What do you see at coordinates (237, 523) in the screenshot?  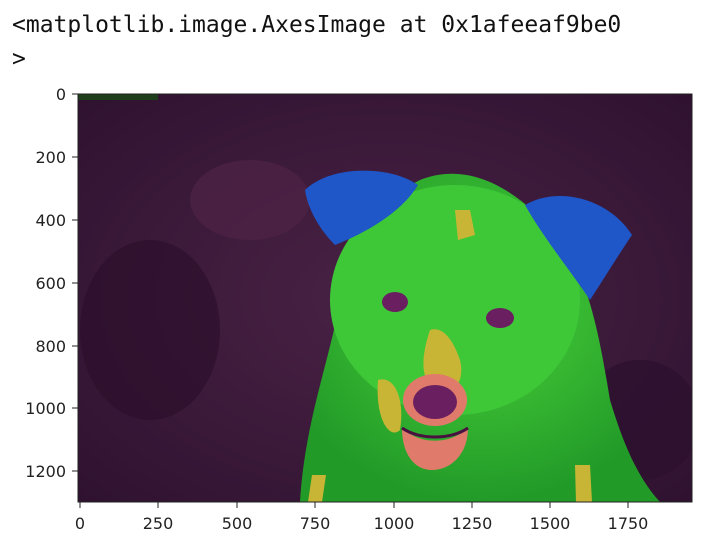 I see `x-tick-label: 500` at bounding box center [237, 523].